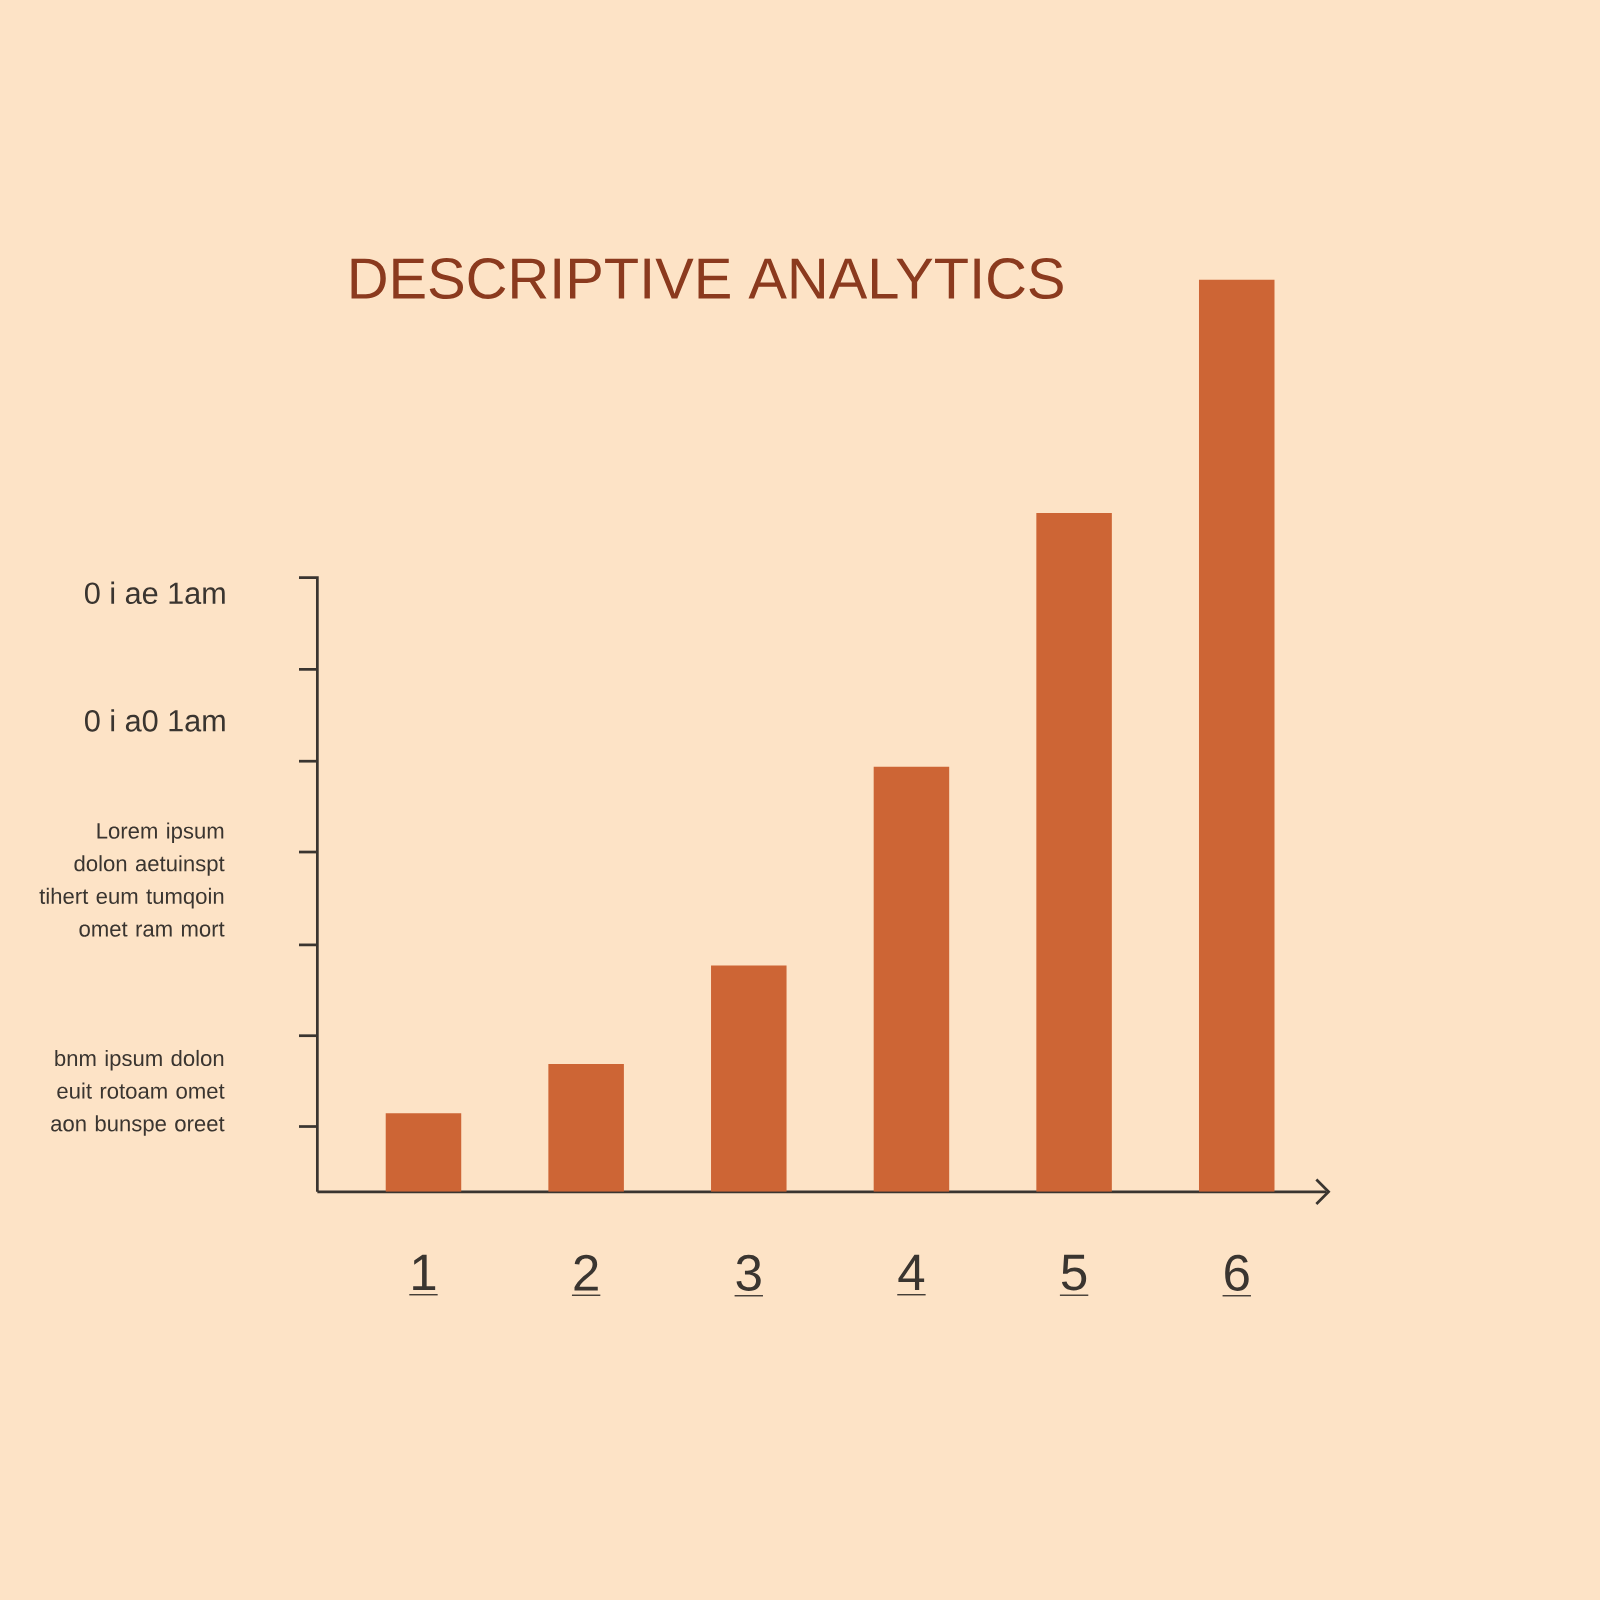  What do you see at coordinates (748, 1272) in the screenshot?
I see `x-tick-label: 3` at bounding box center [748, 1272].